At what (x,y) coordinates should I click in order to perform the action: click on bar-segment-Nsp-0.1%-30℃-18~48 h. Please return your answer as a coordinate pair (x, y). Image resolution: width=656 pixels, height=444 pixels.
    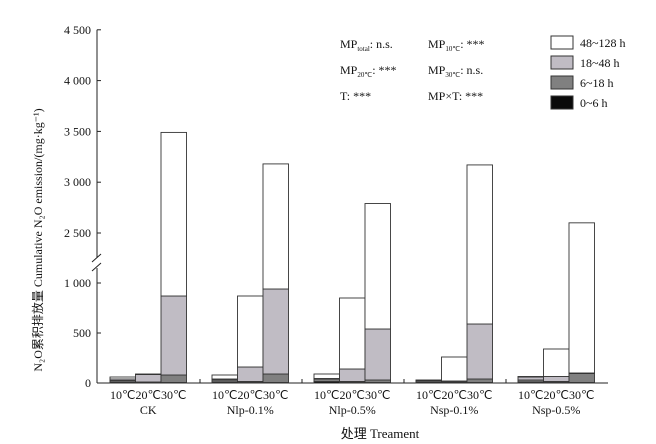
    Looking at the image, I should click on (479, 351).